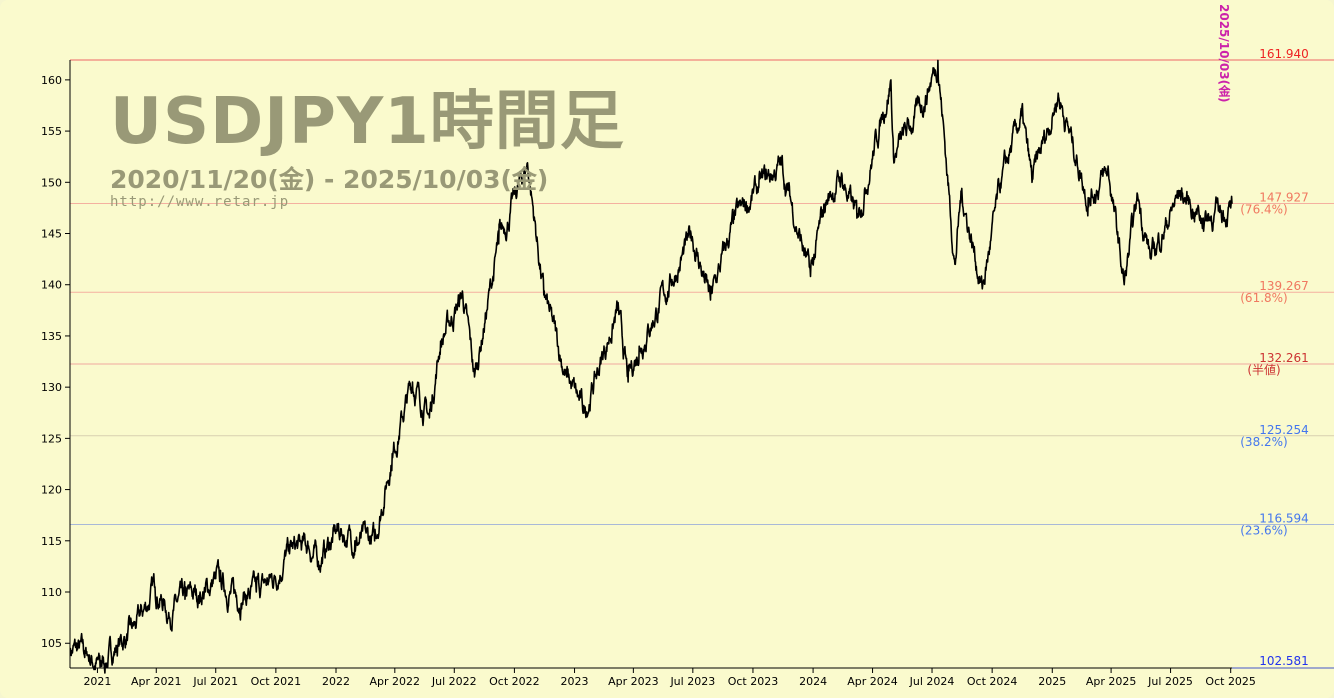 The image size is (1334, 698). What do you see at coordinates (1263, 442) in the screenshot?
I see `level-percent: (38.2%)` at bounding box center [1263, 442].